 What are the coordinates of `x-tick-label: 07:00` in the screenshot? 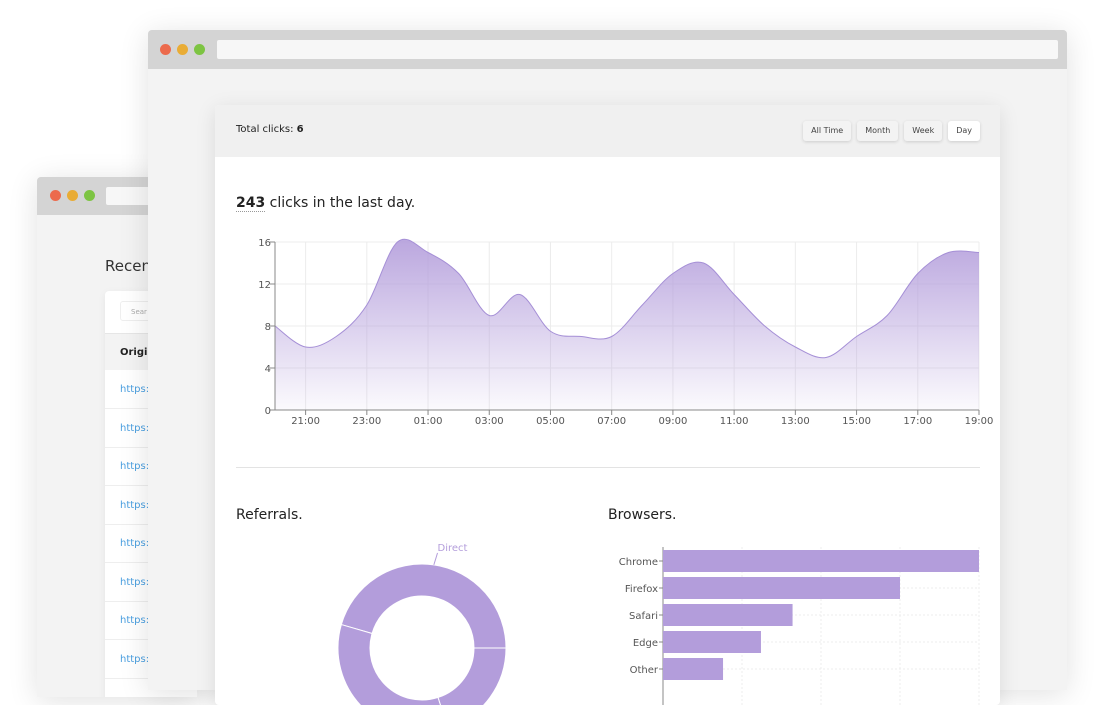 It's located at (611, 421).